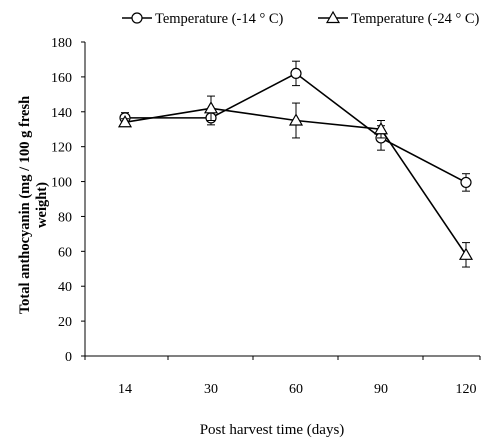 Image resolution: width=481 pixels, height=441 pixels. What do you see at coordinates (61, 78) in the screenshot?
I see `y-tick-label: 160` at bounding box center [61, 78].